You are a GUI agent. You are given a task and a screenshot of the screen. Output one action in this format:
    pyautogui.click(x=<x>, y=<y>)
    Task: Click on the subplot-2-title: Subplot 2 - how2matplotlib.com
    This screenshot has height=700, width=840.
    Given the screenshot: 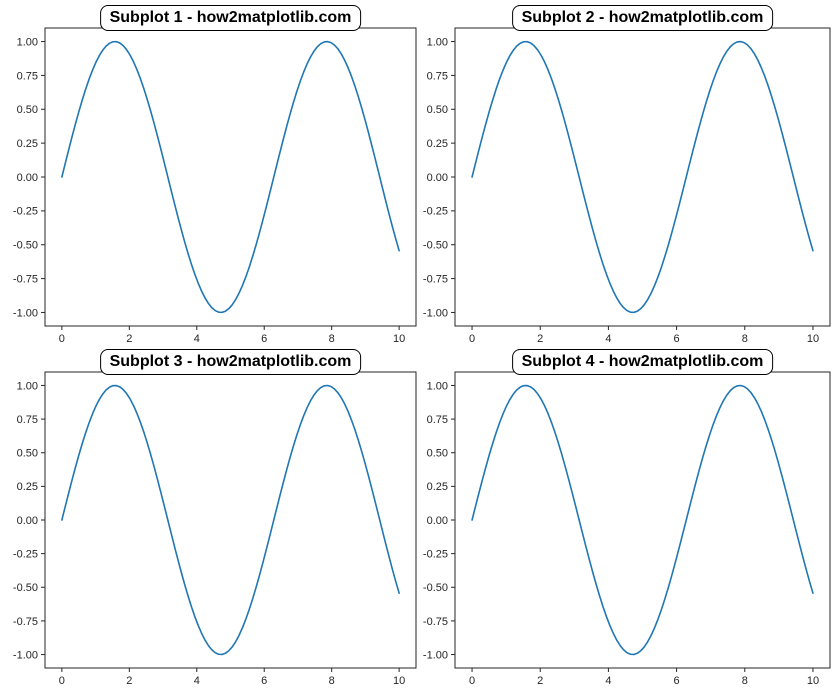 What is the action you would take?
    pyautogui.click(x=642, y=18)
    